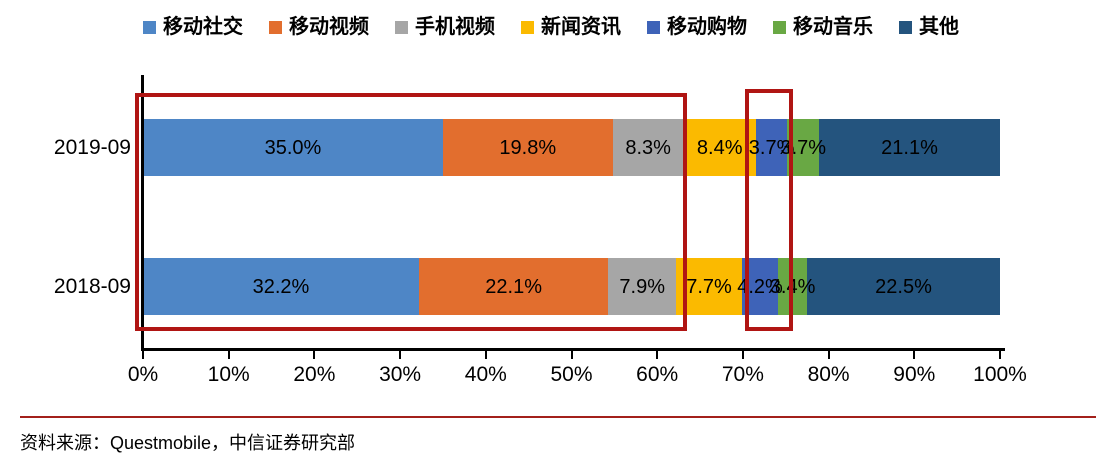 The width and height of the screenshot is (1102, 472). Describe the element at coordinates (228, 374) in the screenshot. I see `x-axis-tick-label: 10%` at that location.